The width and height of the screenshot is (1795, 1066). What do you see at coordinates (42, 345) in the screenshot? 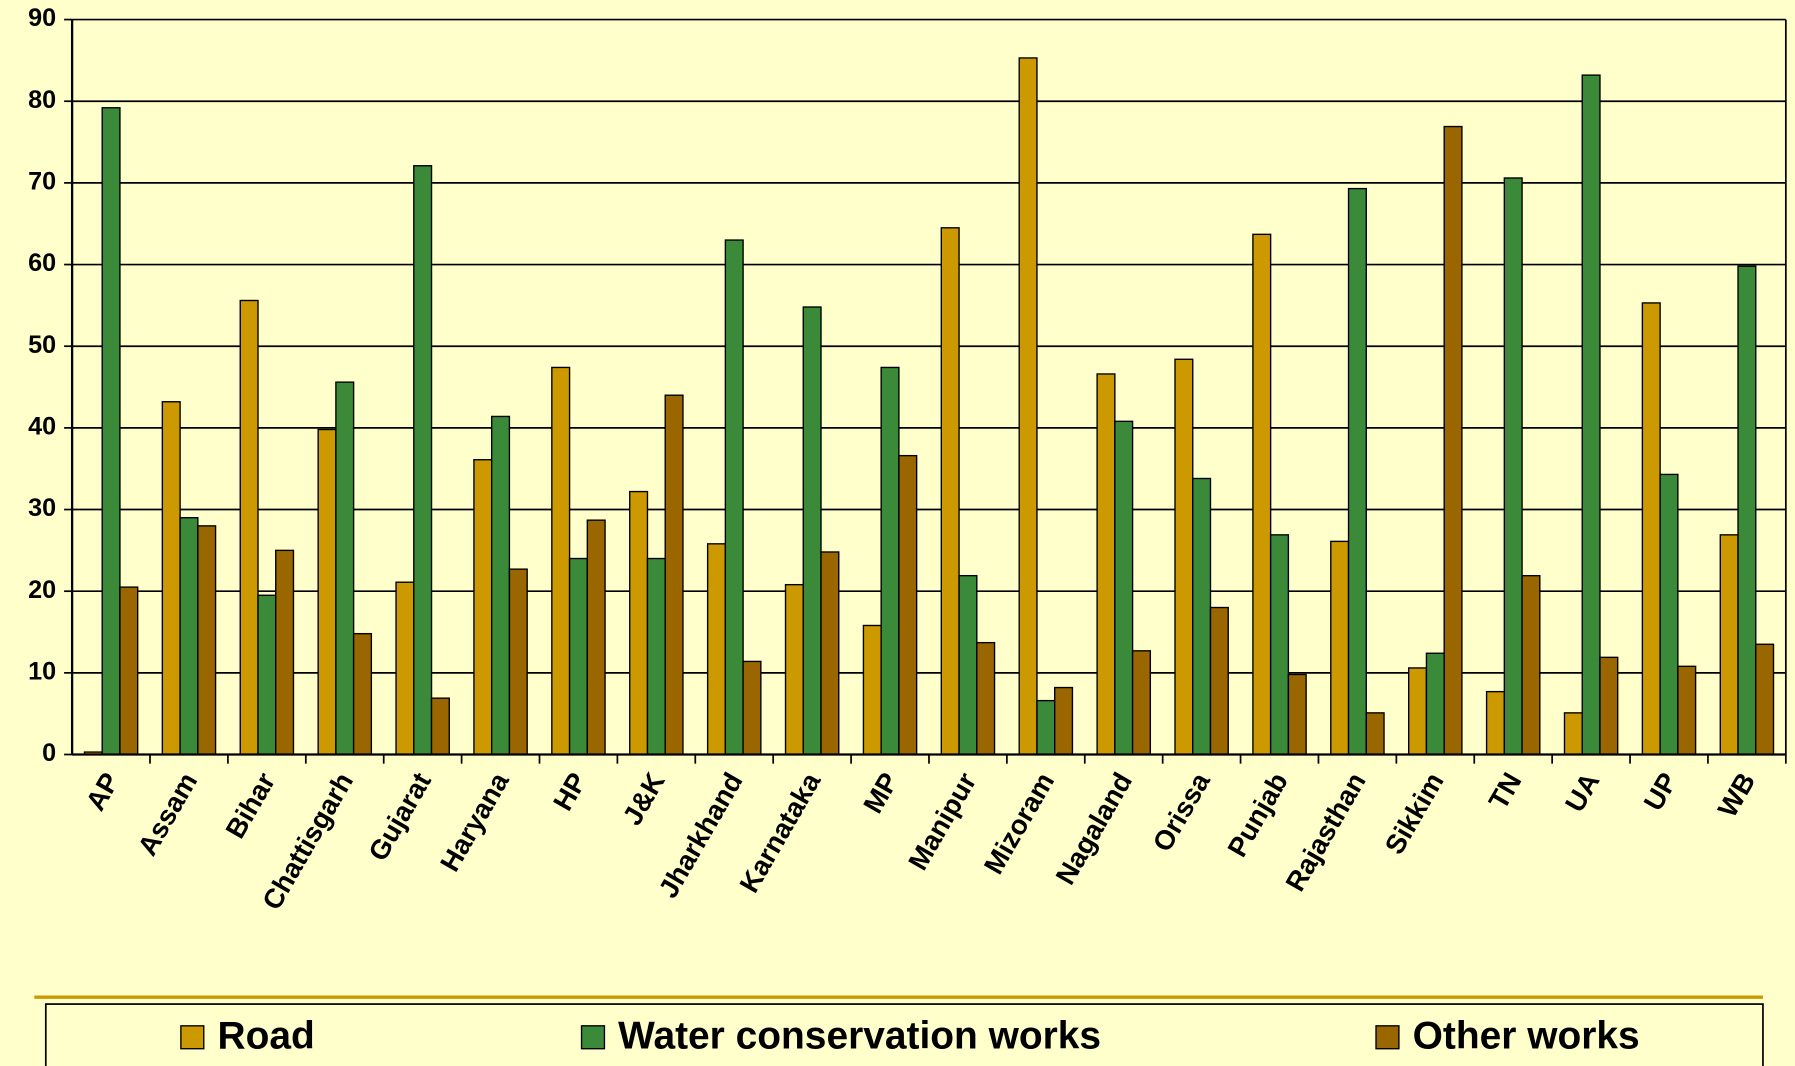
I see `y-tick-label: 50` at bounding box center [42, 345].